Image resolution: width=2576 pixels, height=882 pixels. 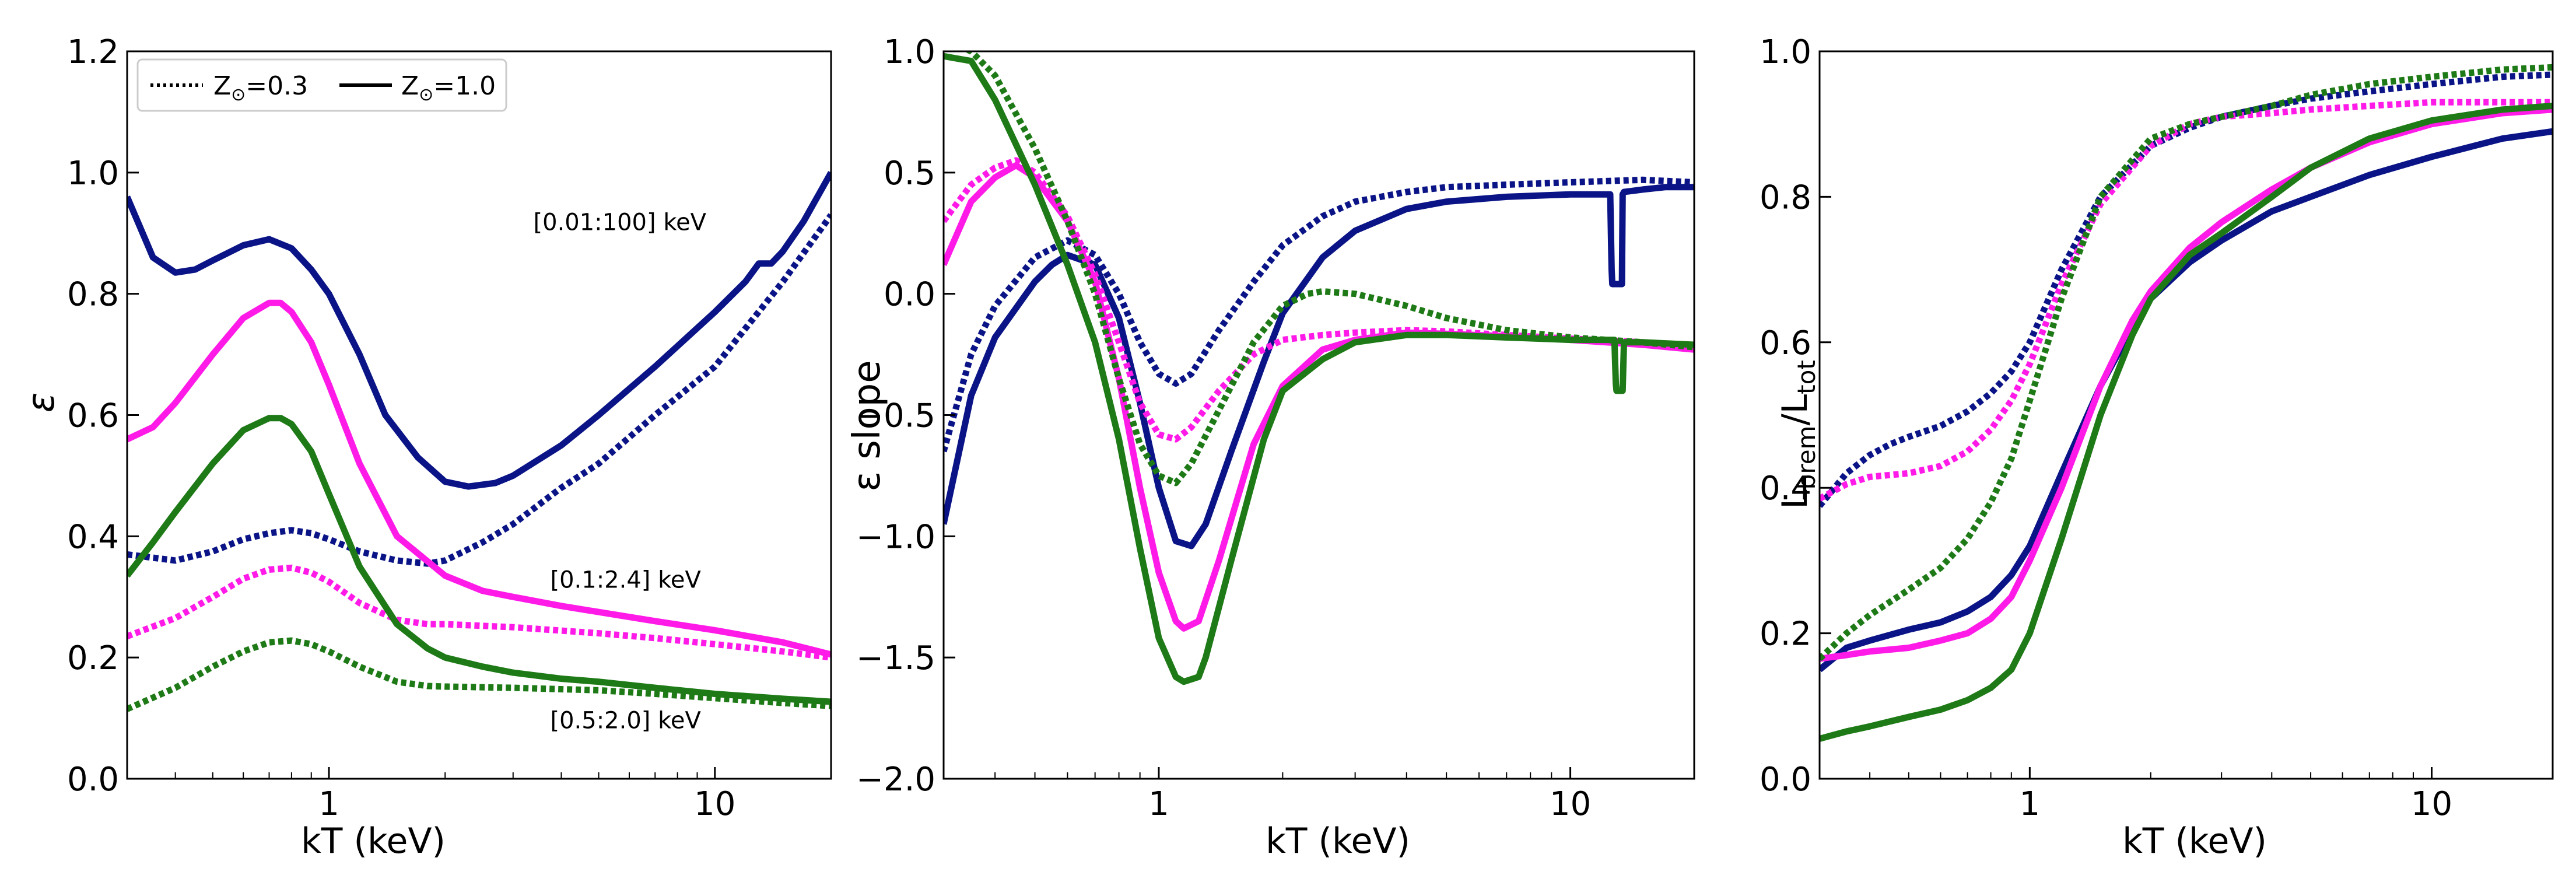 What do you see at coordinates (1785, 489) in the screenshot?
I see `brem_fraction-ytick-label: 0.4` at bounding box center [1785, 489].